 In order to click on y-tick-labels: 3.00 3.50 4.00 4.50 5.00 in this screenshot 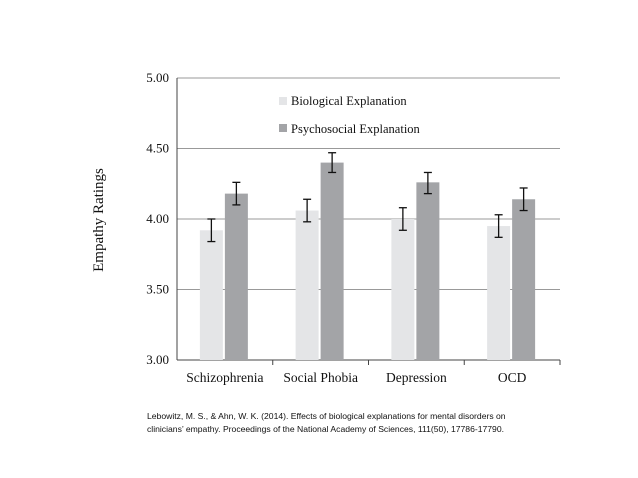, I will do `click(157, 218)`.